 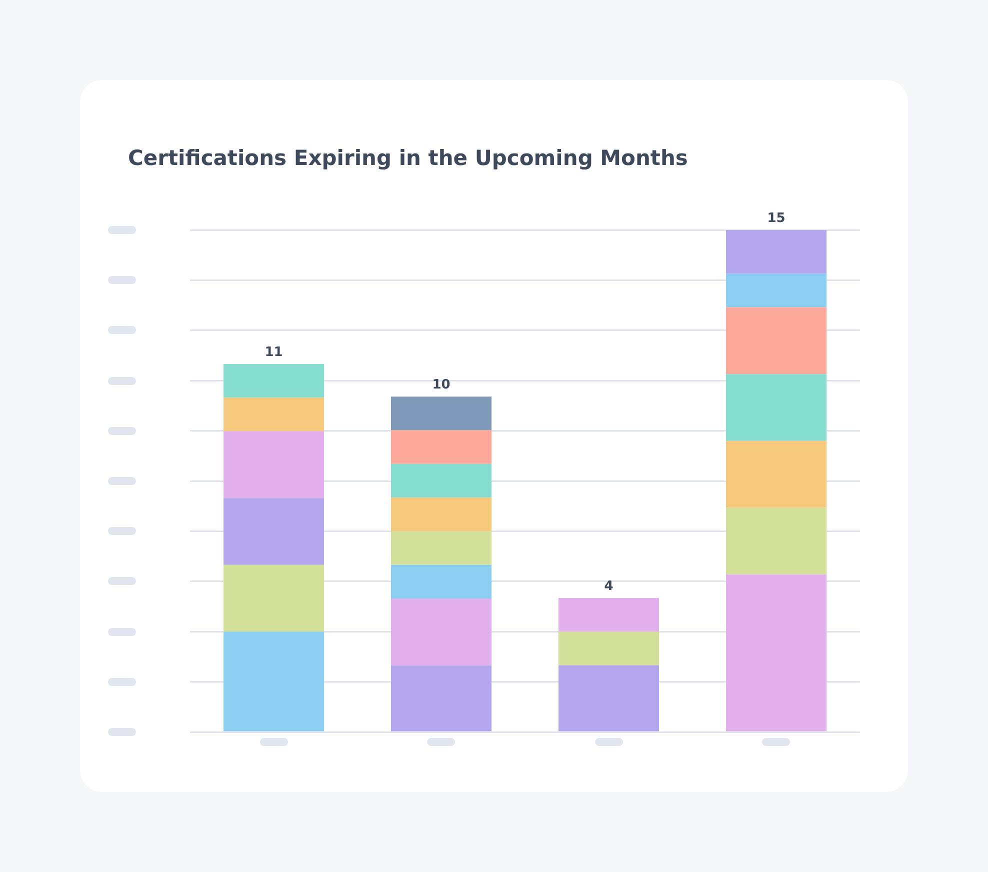 I want to click on annotation: 11, so click(x=273, y=352).